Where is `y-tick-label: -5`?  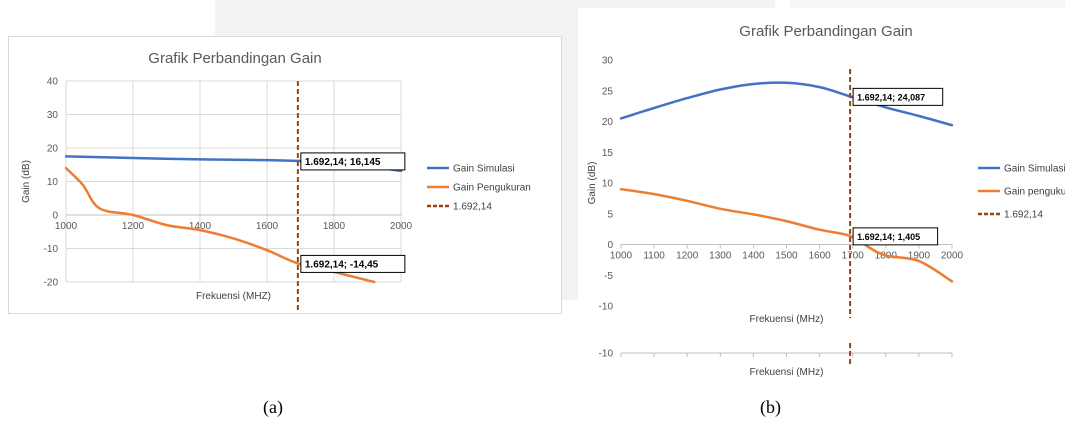
y-tick-label: -5 is located at coordinates (608, 276).